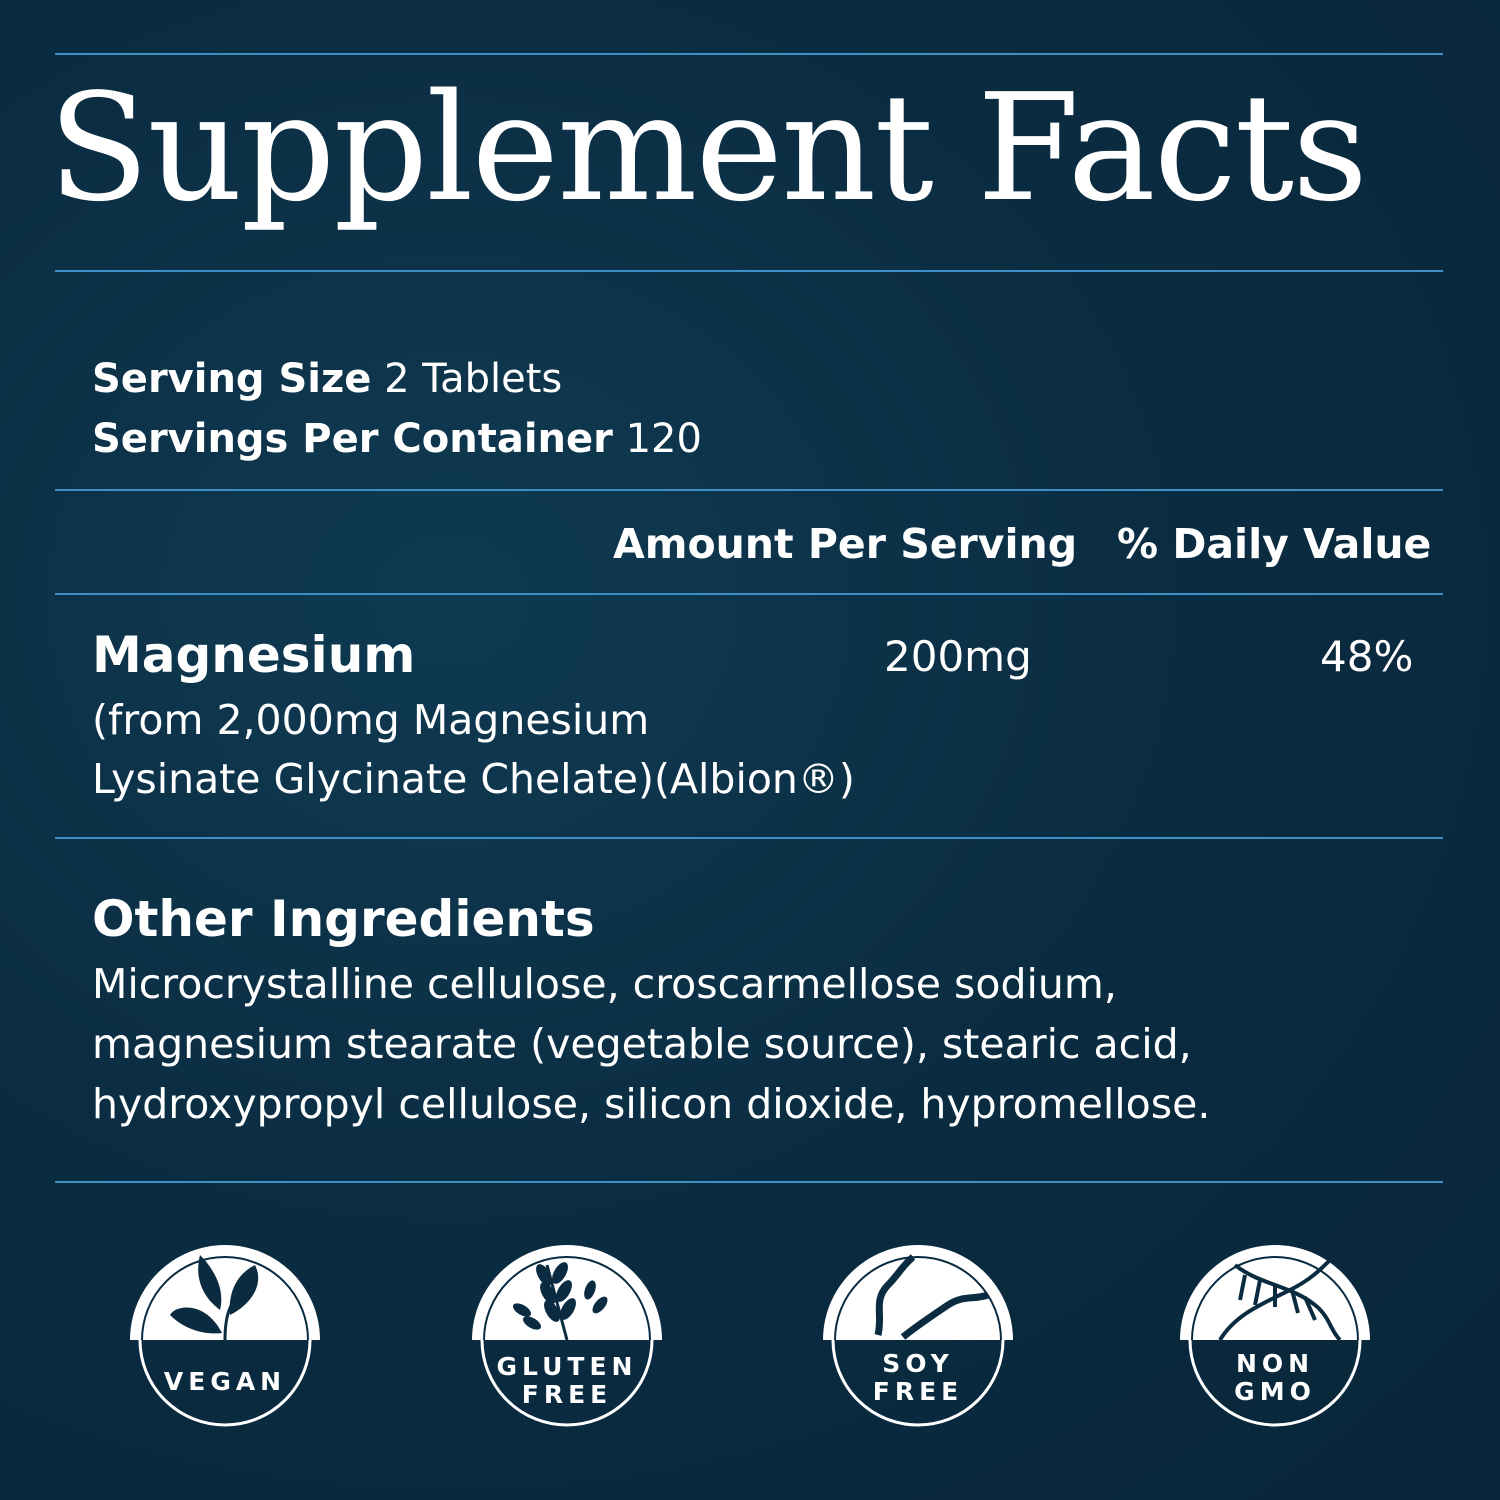 The width and height of the screenshot is (1500, 1500). What do you see at coordinates (567, 1366) in the screenshot?
I see `badge-label: GLUTEN` at bounding box center [567, 1366].